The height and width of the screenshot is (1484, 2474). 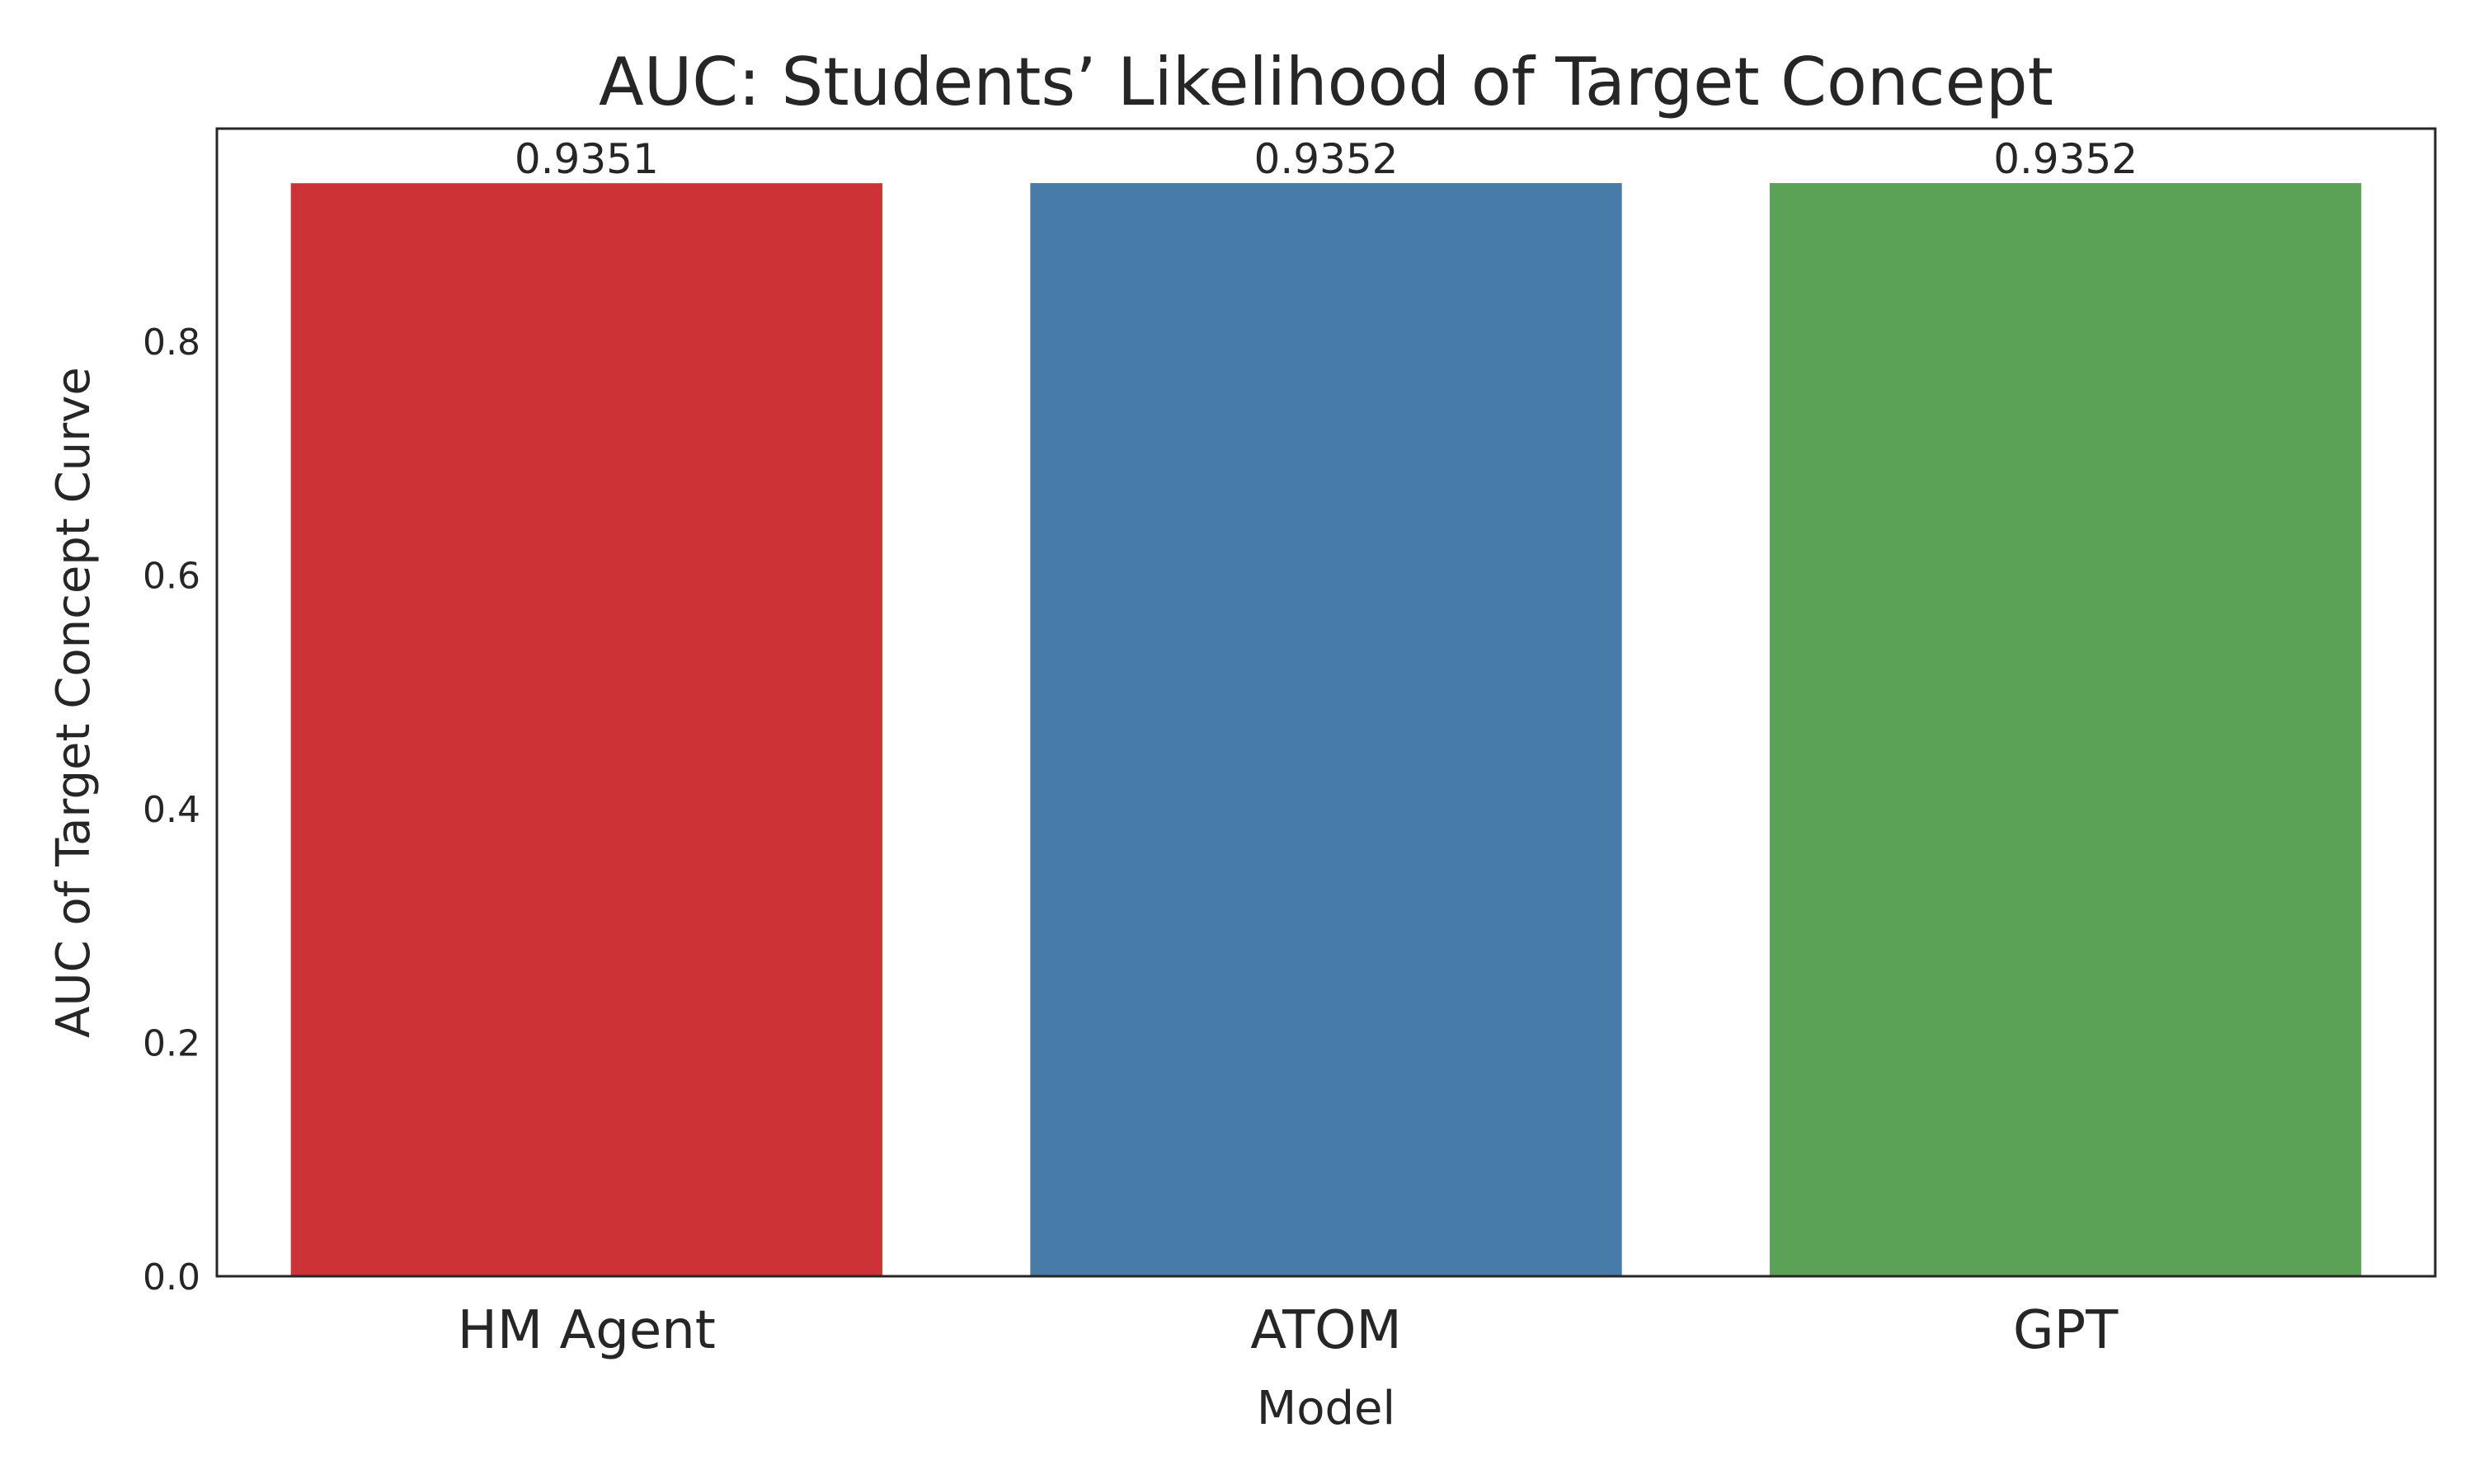 What do you see at coordinates (2065, 159) in the screenshot?
I see `data-label-gpt: 0.9352` at bounding box center [2065, 159].